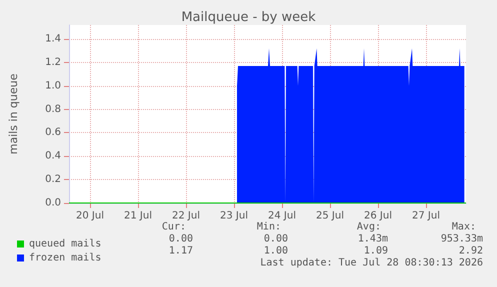 The height and width of the screenshot is (287, 497). I want to click on x-tick-label: 25 Jul, so click(330, 216).